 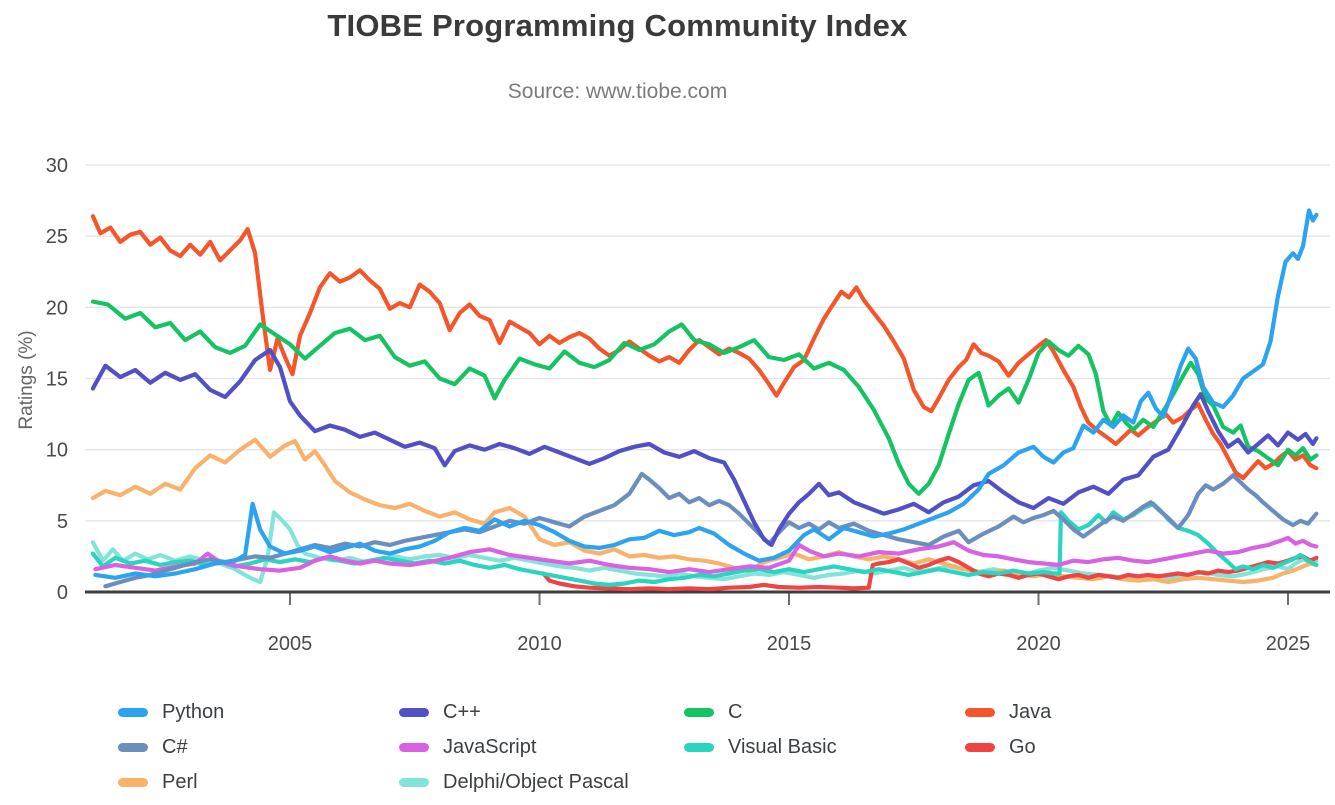 What do you see at coordinates (258, 747) in the screenshot?
I see `legend-item: C#` at bounding box center [258, 747].